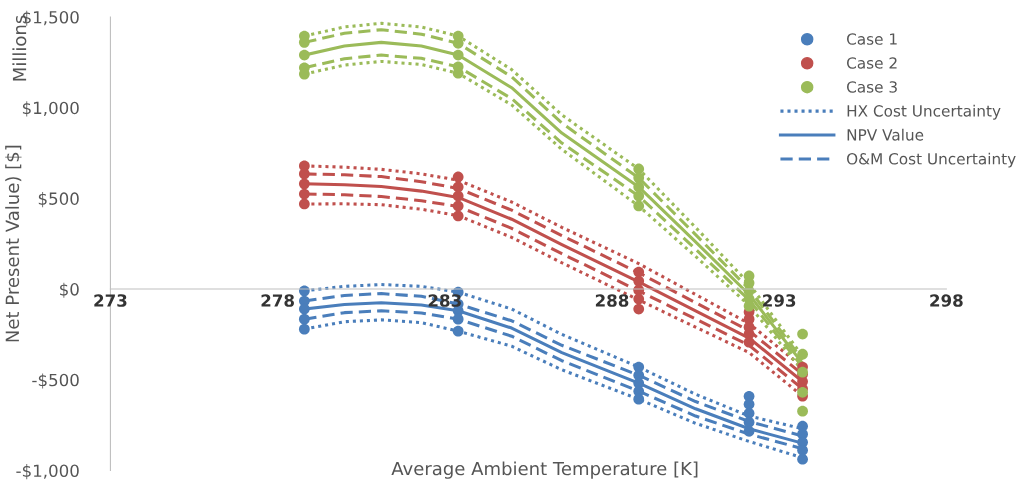 This screenshot has height=485, width=1032. What do you see at coordinates (47, 472) in the screenshot?
I see `y-tick-label: -$1,000` at bounding box center [47, 472].